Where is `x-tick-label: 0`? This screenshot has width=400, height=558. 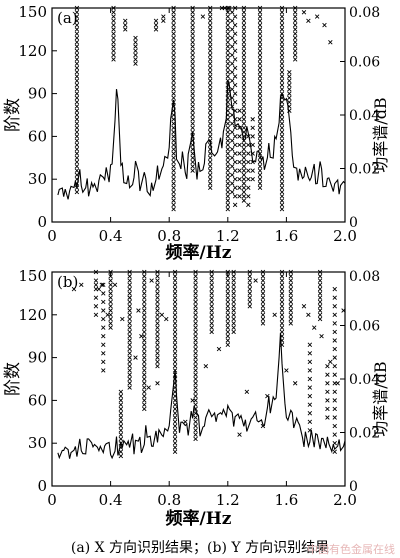 x-tick-label: 0 is located at coordinates (52, 500).